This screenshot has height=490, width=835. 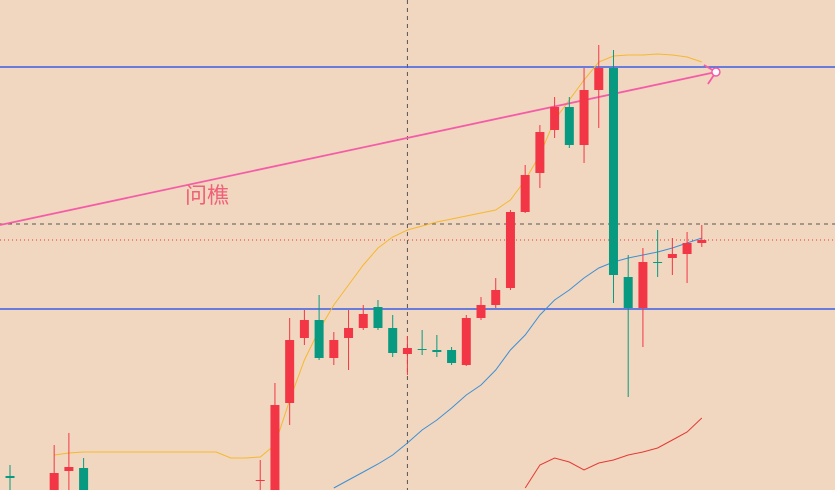 What do you see at coordinates (613, 453) in the screenshot?
I see `ma-line` at bounding box center [613, 453].